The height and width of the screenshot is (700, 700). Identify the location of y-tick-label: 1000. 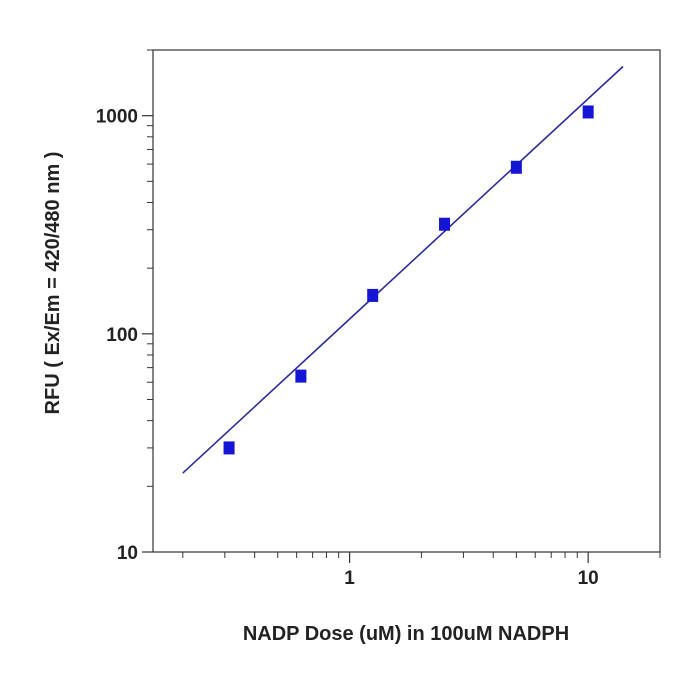
(117, 117).